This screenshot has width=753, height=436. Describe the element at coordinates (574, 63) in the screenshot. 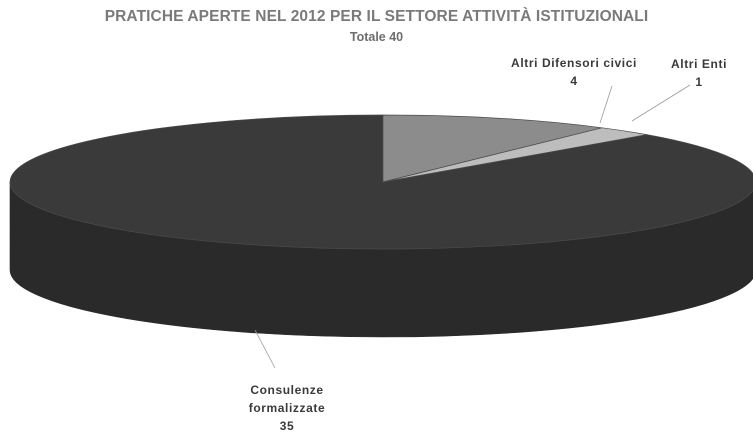

I see `slice-label-line-1-0: Altri Difensori civici` at that location.